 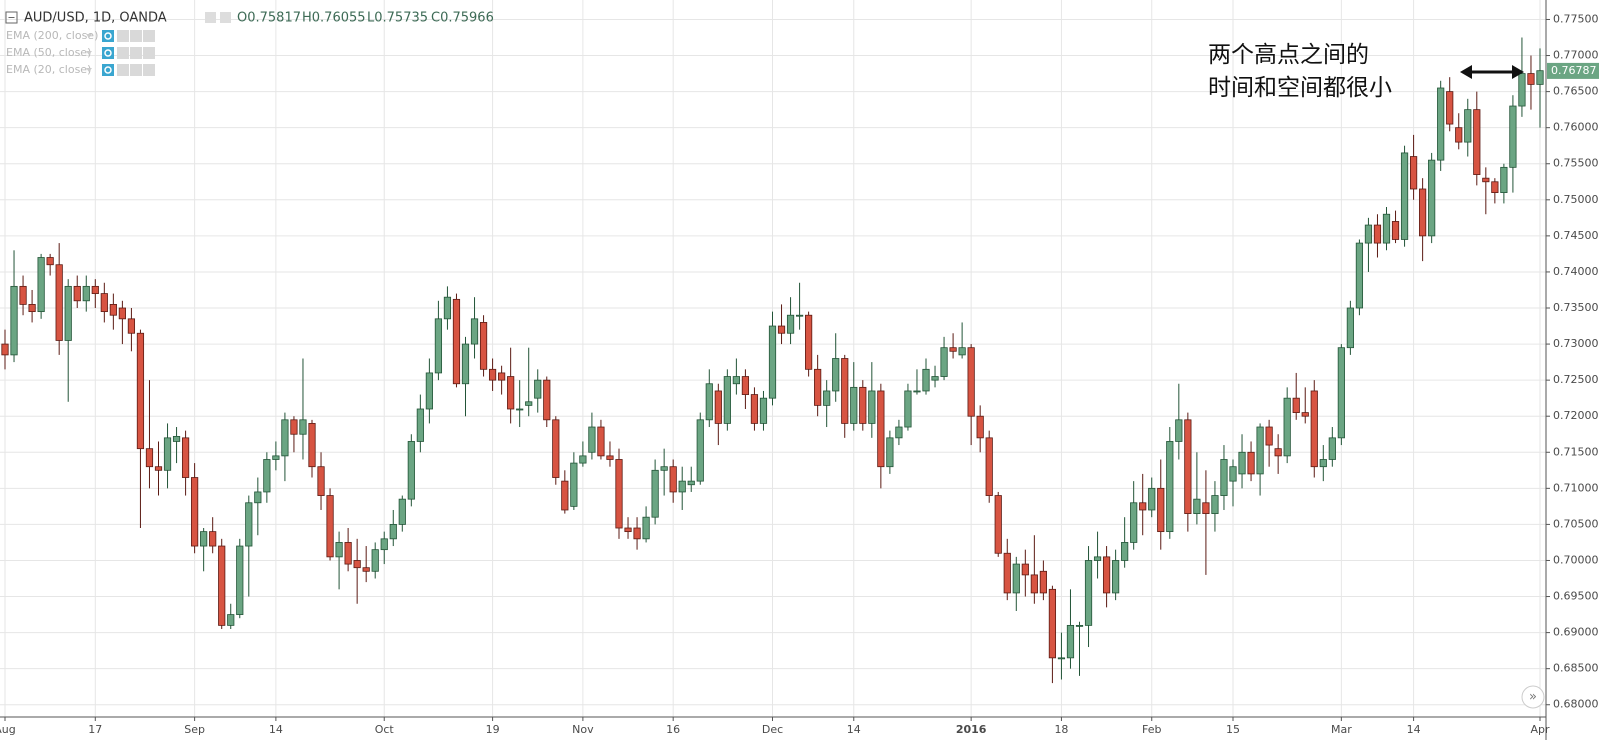 I want to click on y-tick-label: 0.76000, so click(x=1576, y=127).